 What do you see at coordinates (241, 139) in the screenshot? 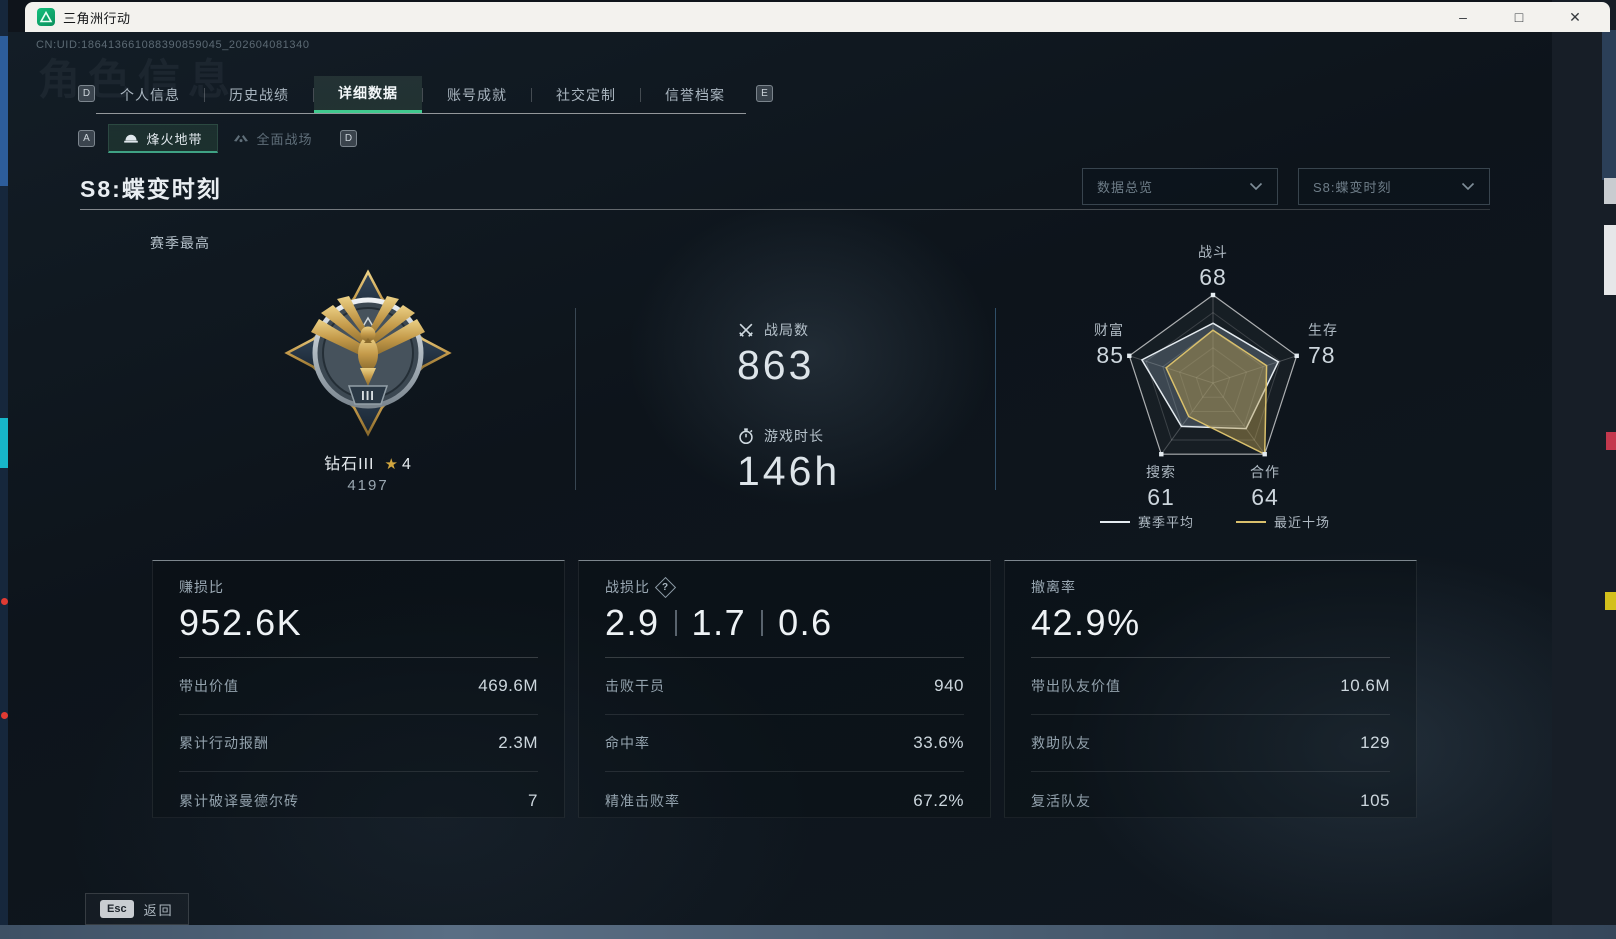
I see `insignia-icon` at bounding box center [241, 139].